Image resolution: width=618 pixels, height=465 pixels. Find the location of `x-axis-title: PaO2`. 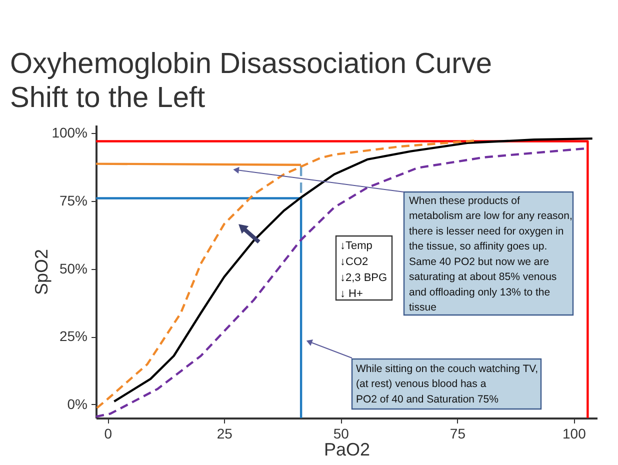

x-axis-title: PaO2 is located at coordinates (347, 450).